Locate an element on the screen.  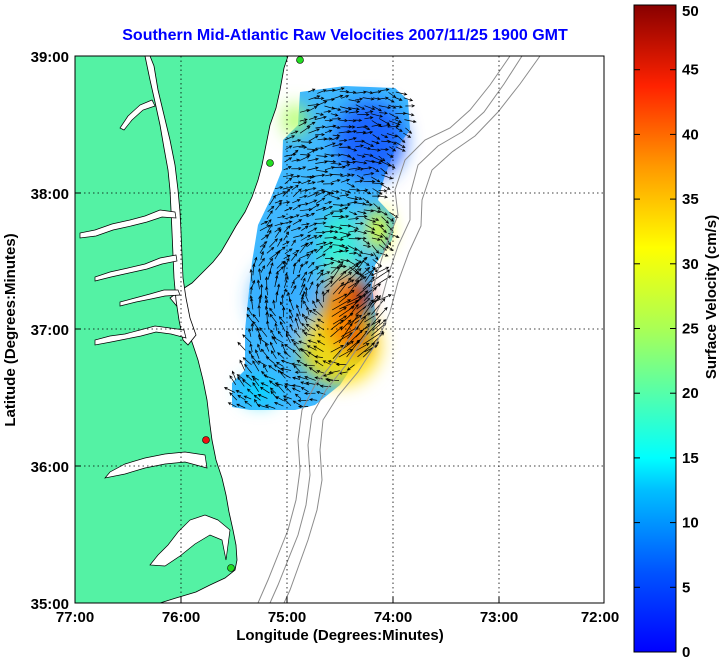
colorbar-tick: 15 is located at coordinates (666, 458).